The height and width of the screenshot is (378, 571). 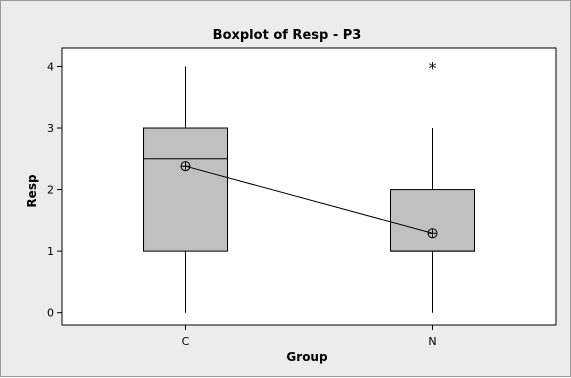 What do you see at coordinates (50, 128) in the screenshot?
I see `y-tick-label-3: 3` at bounding box center [50, 128].